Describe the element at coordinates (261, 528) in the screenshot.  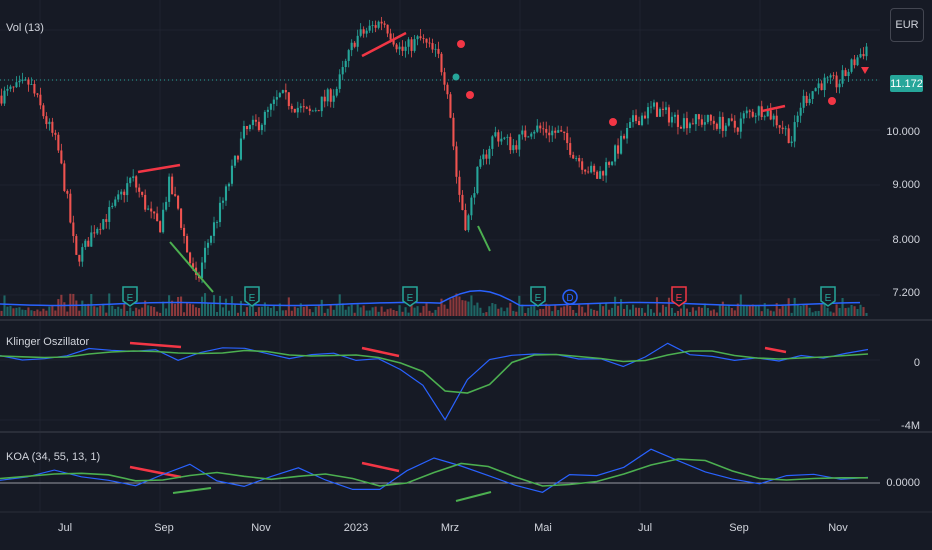
I see `time-label: Nov` at that location.